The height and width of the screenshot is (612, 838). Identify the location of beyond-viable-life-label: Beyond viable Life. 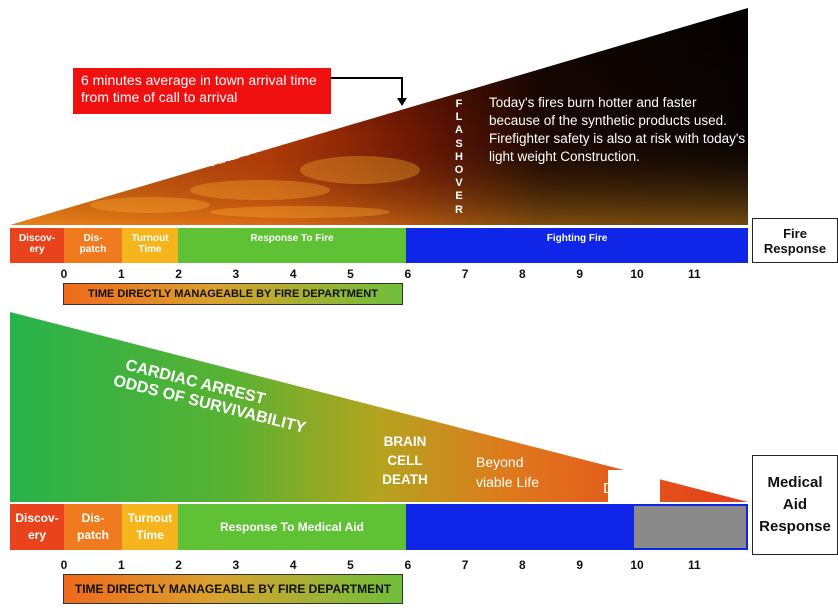
(508, 472).